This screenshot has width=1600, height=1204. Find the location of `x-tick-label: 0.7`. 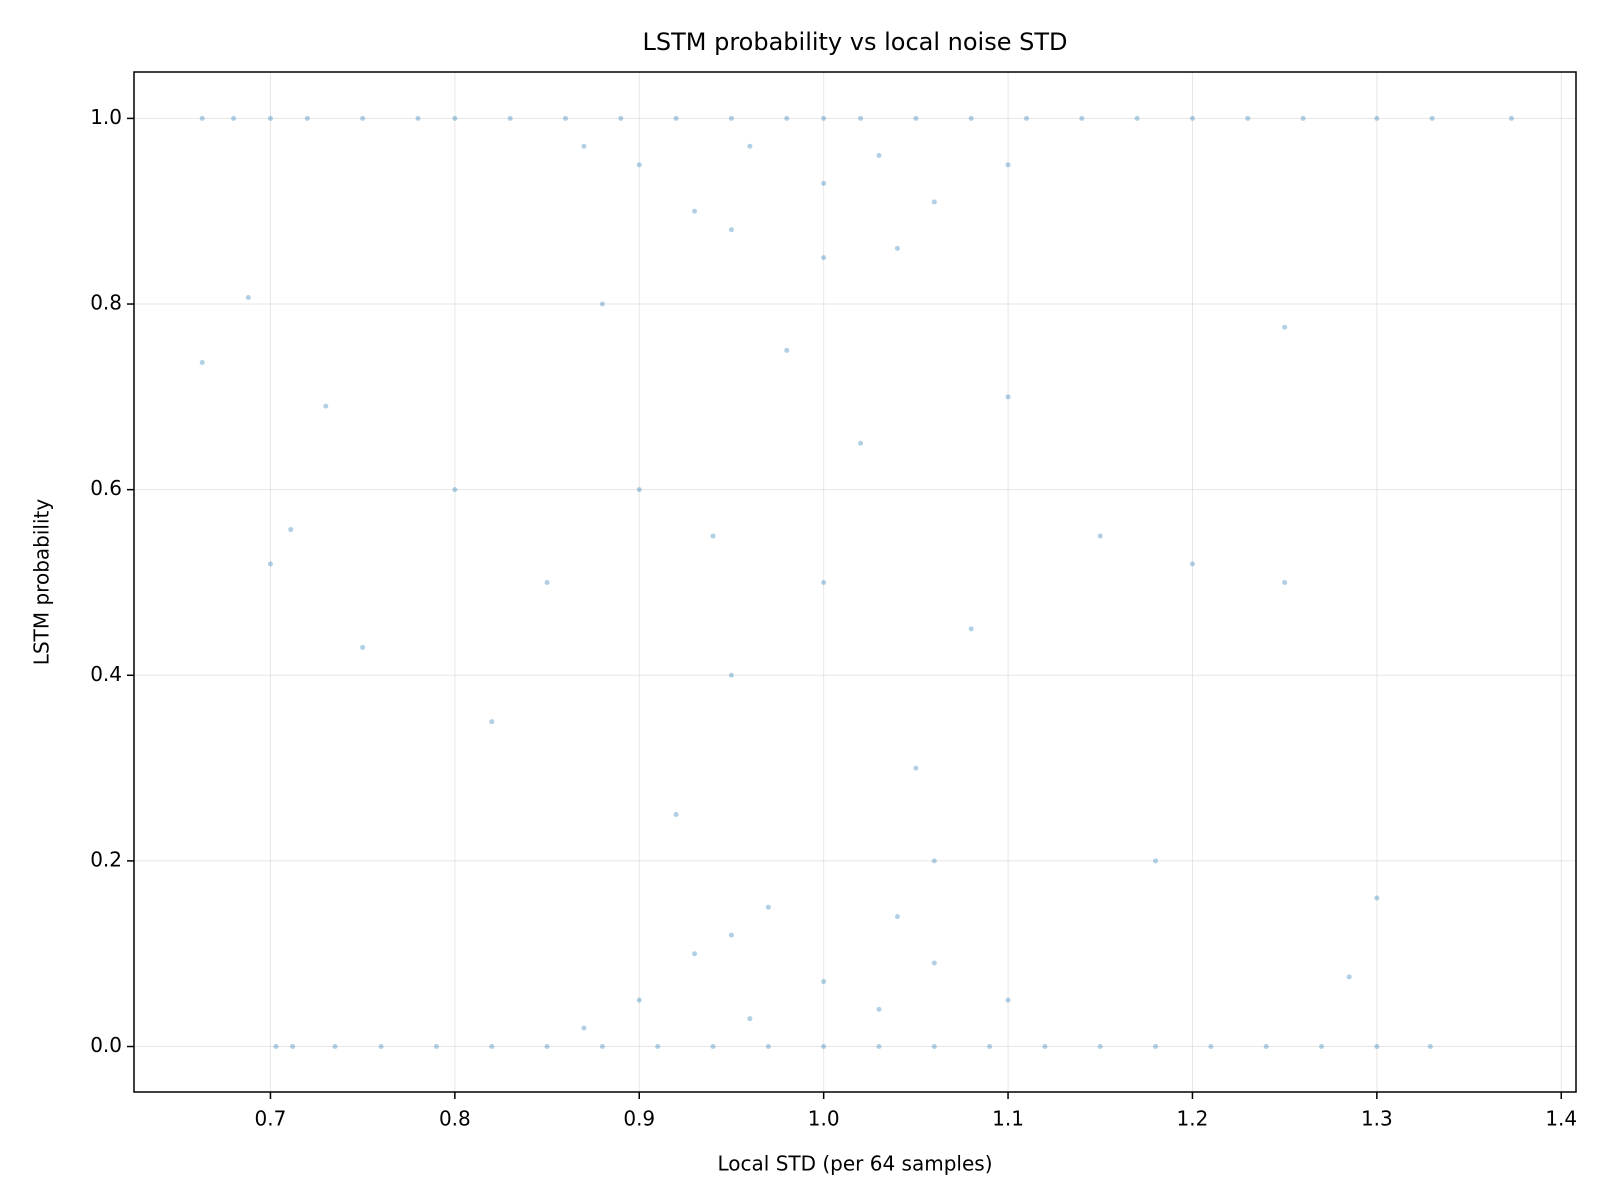

x-tick-label: 0.7 is located at coordinates (271, 1119).